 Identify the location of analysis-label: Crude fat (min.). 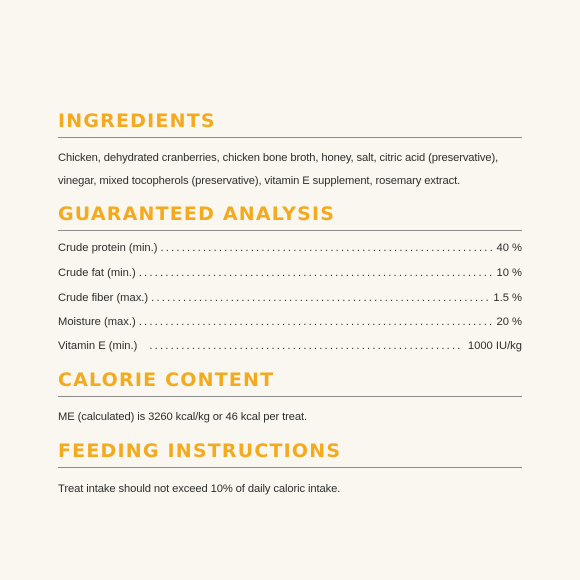
(97, 273).